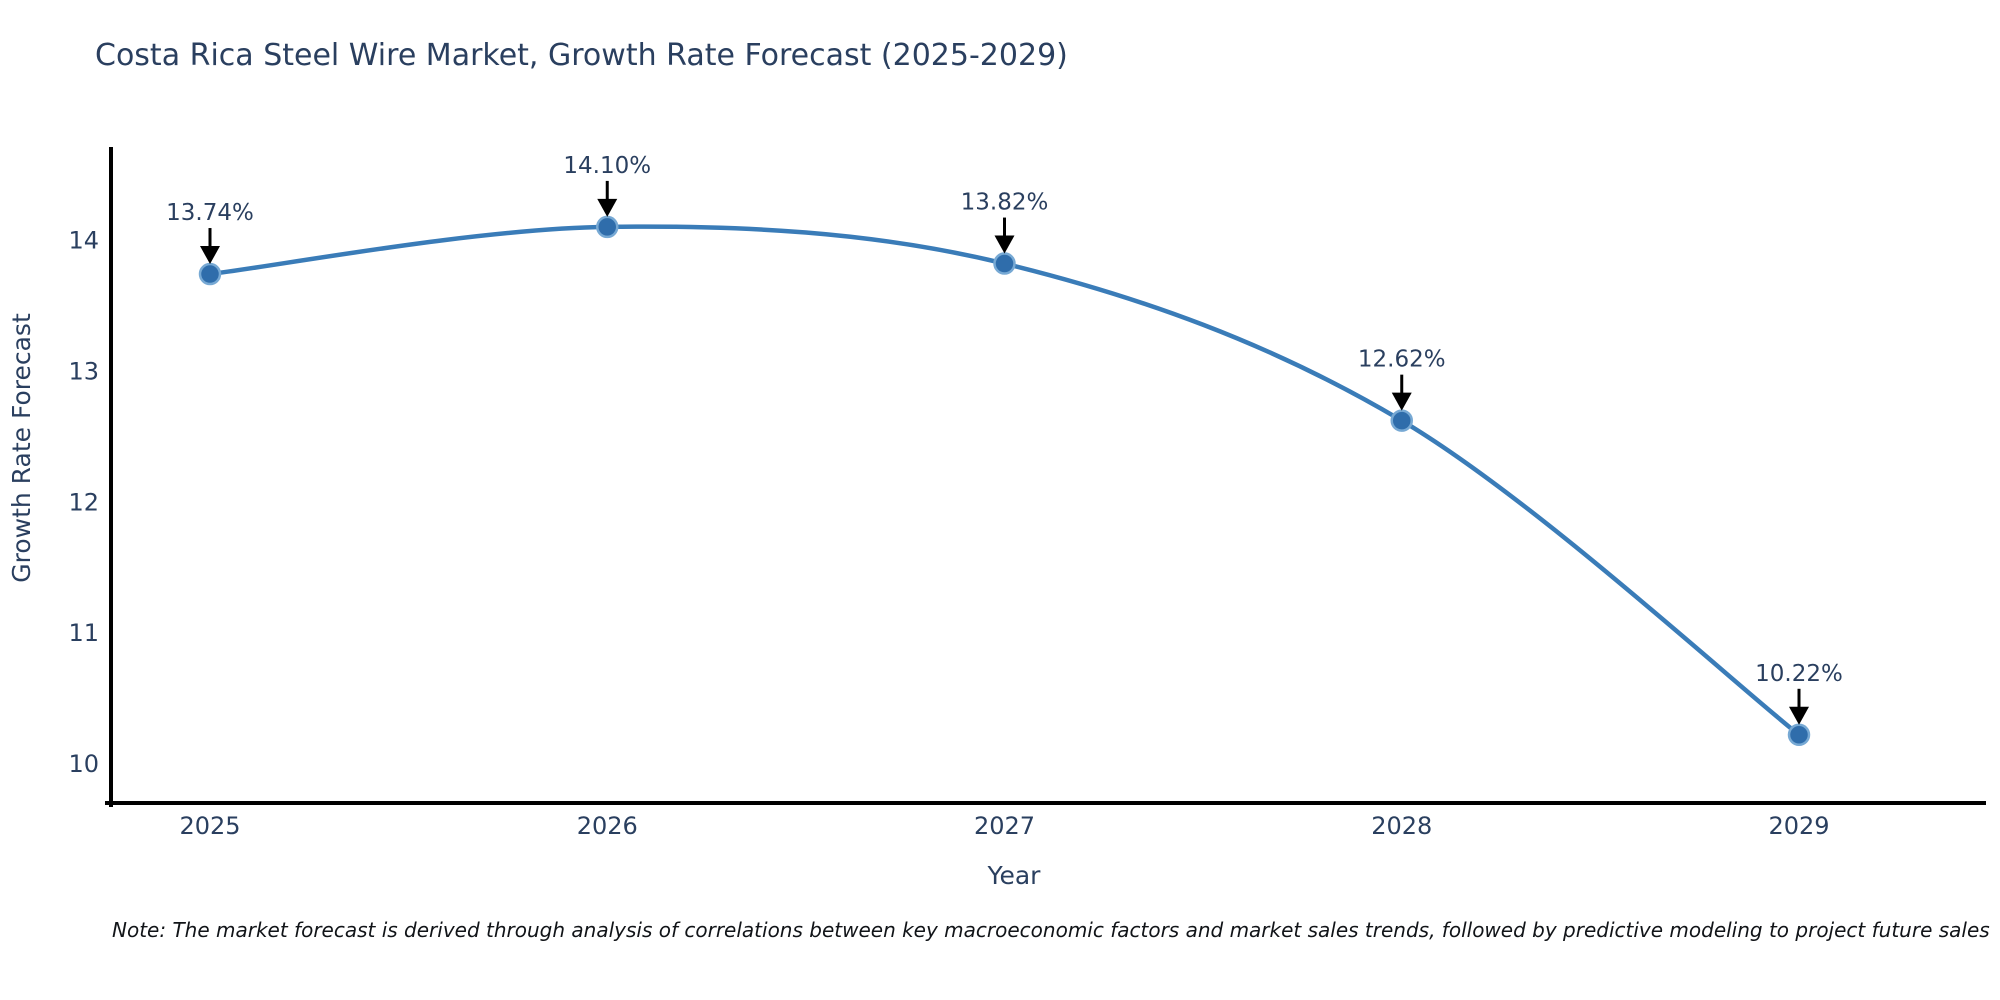 This screenshot has height=1000, width=2000. I want to click on x-tick-label: 2028, so click(1401, 826).